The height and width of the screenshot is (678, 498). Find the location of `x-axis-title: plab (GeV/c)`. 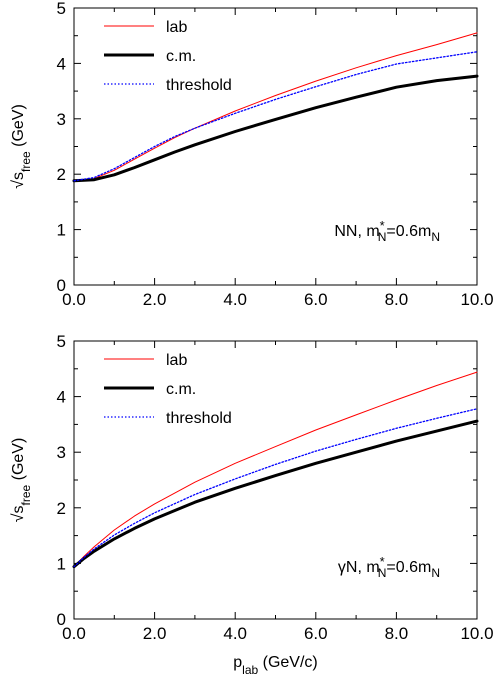

x-axis-title: plab (GeV/c) is located at coordinates (275, 665).